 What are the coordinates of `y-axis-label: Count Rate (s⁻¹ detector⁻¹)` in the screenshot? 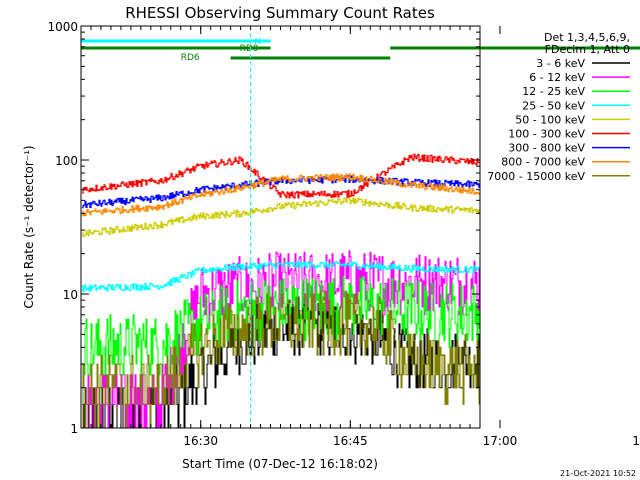 It's located at (29, 226).